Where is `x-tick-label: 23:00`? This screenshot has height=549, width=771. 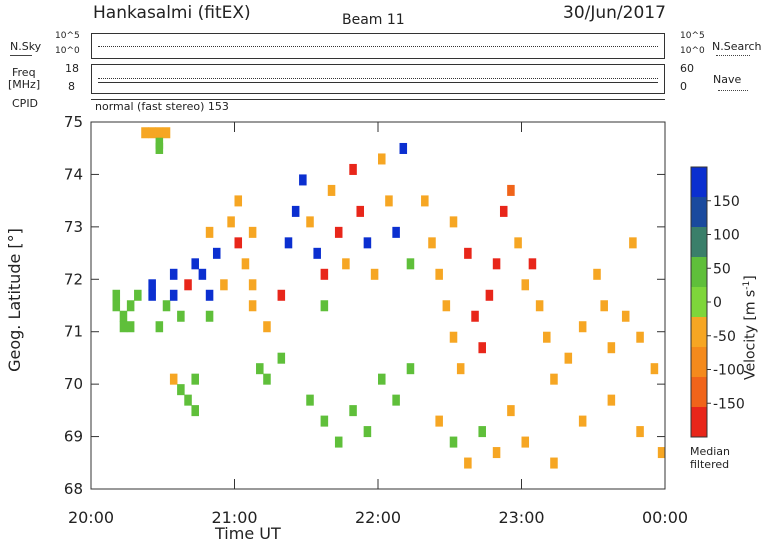
x-tick-label: 23:00 is located at coordinates (521, 517).